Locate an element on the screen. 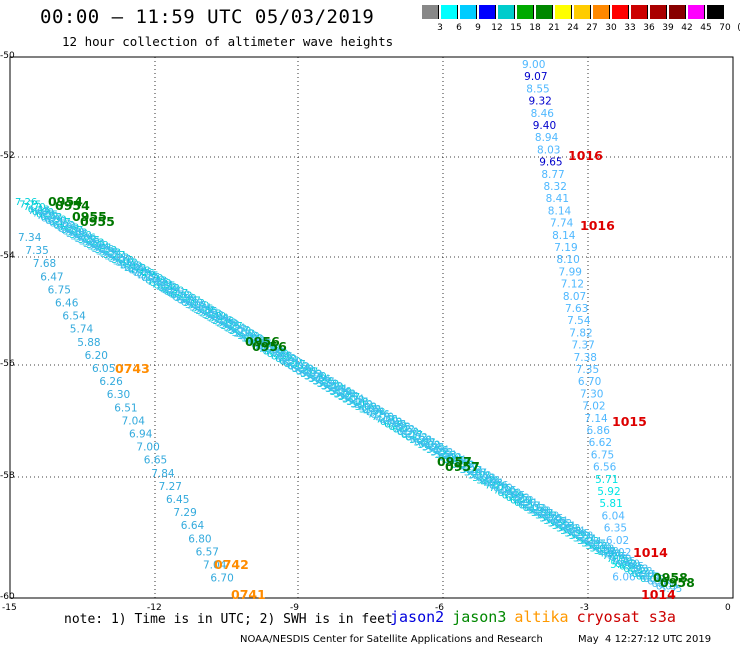  wave-height-value: 6.05 is located at coordinates (103, 369).